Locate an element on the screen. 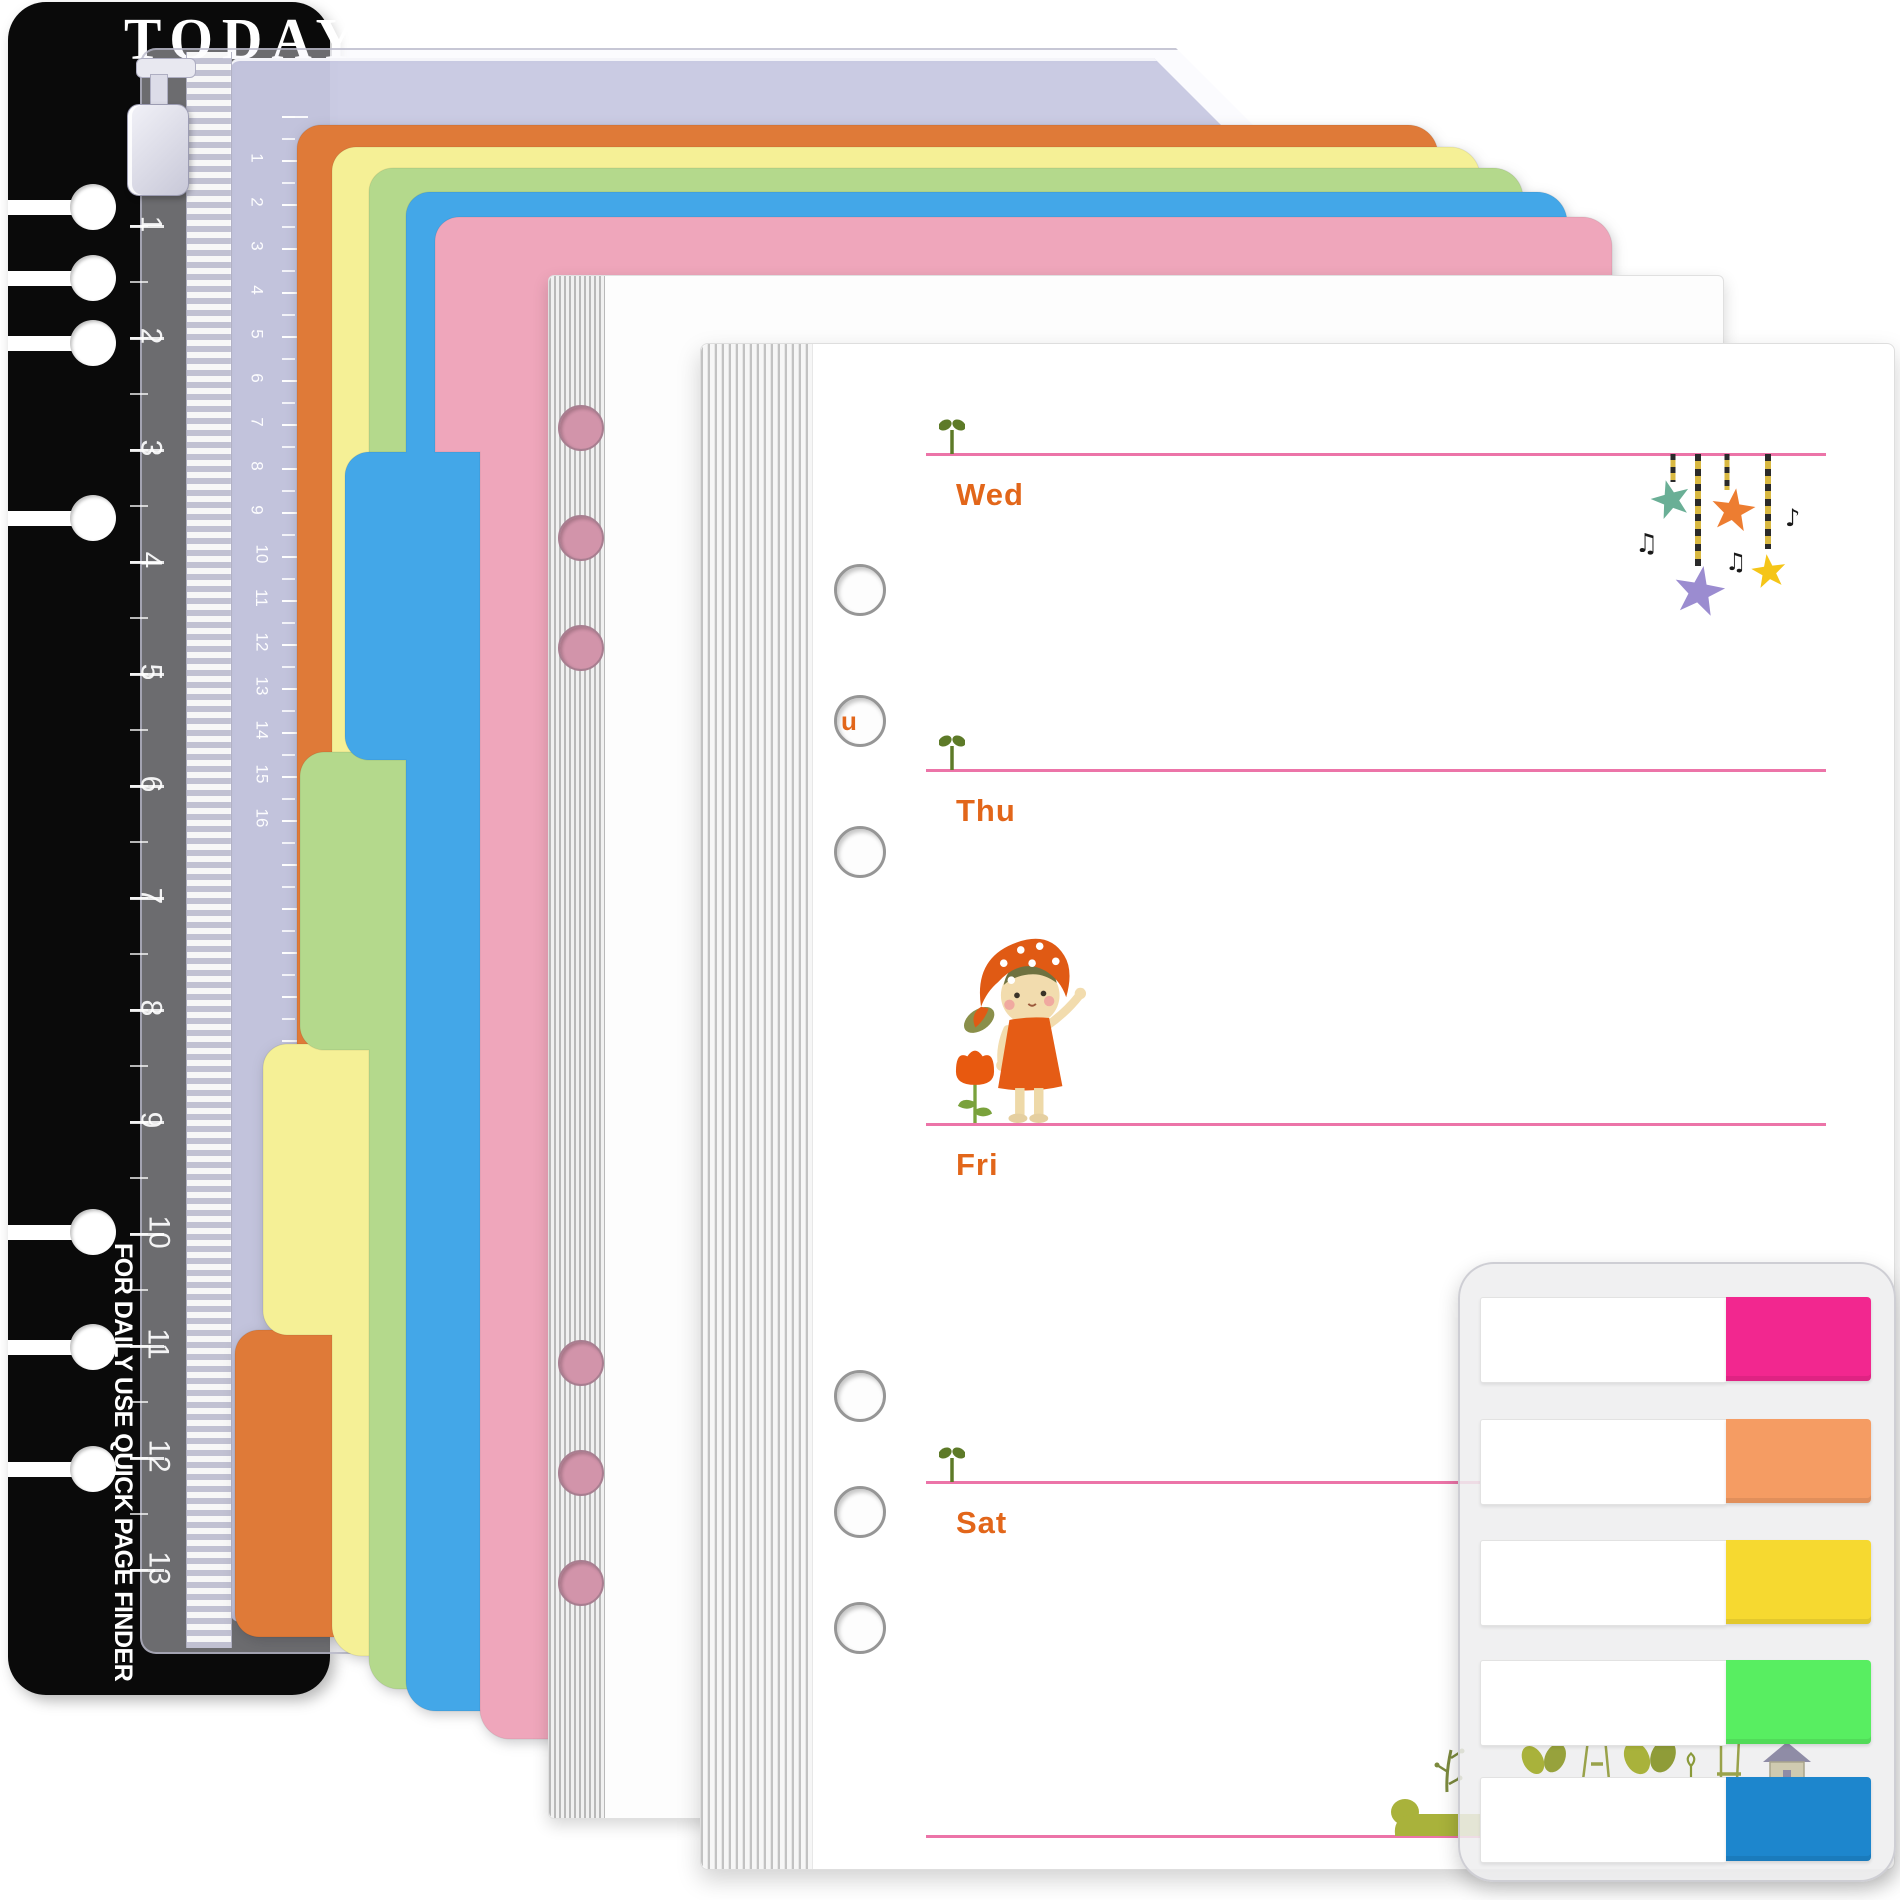 The width and height of the screenshot is (1900, 1900). day-line-thu is located at coordinates (1376, 770).